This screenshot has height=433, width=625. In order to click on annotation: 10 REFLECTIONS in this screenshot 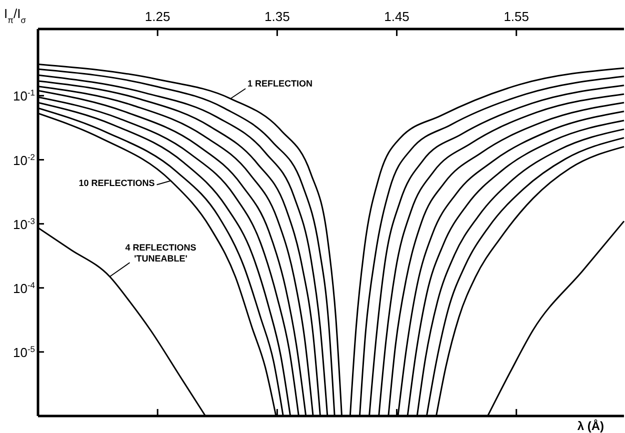, I will do `click(116, 183)`.